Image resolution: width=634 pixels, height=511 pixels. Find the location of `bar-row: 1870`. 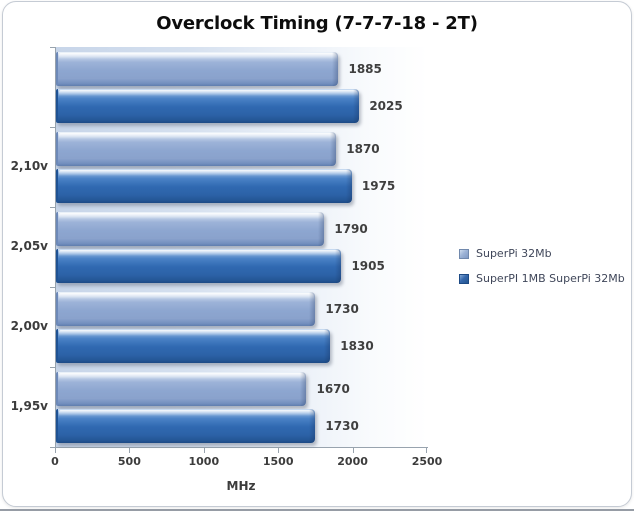

bar-row: 1870 is located at coordinates (242, 148).